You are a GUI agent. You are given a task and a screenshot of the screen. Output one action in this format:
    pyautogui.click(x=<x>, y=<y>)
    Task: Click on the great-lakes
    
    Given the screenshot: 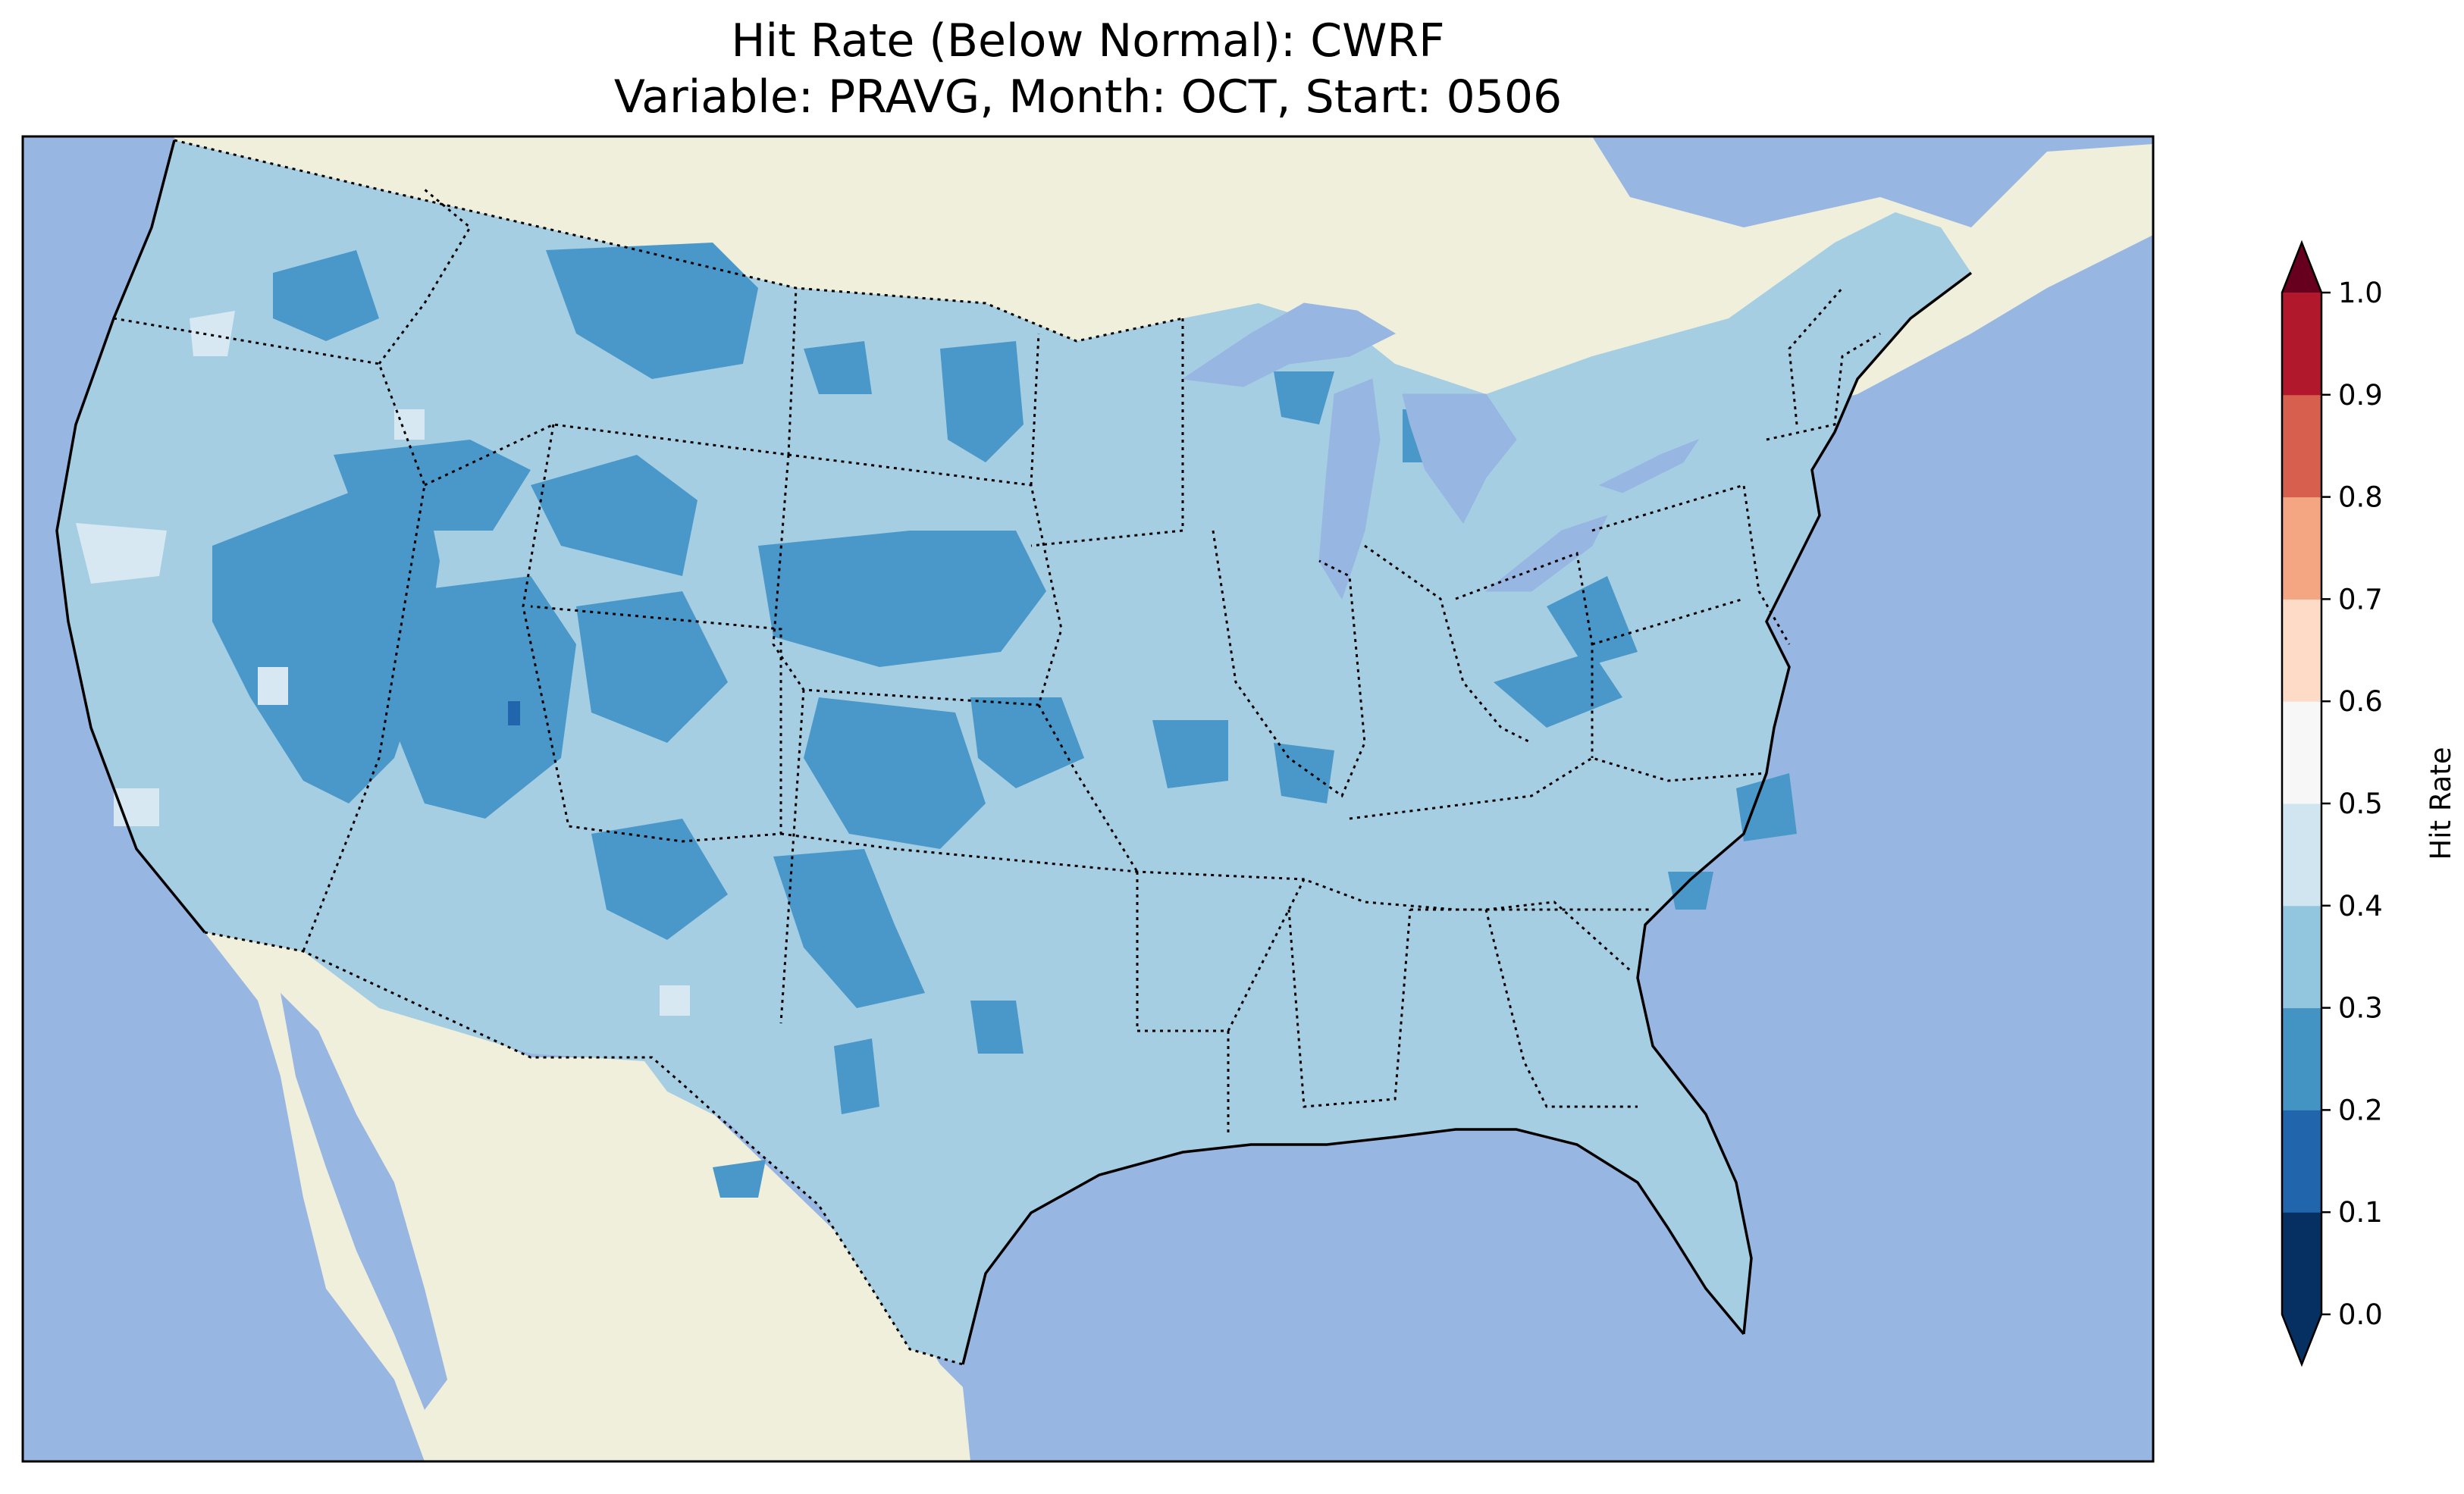 What is the action you would take?
    pyautogui.click(x=1441, y=451)
    